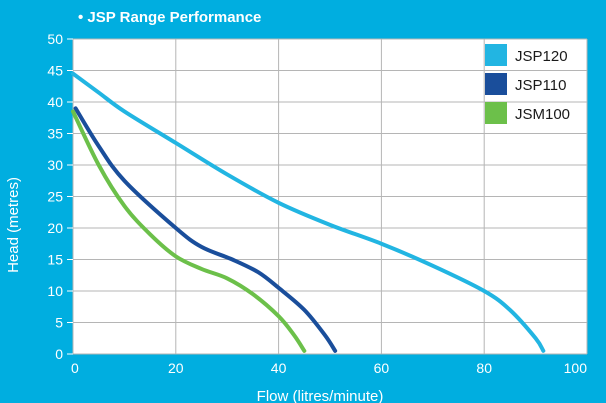 The width and height of the screenshot is (606, 403). What do you see at coordinates (320, 395) in the screenshot?
I see `x-axis-label: Flow (litres/minute)` at bounding box center [320, 395].